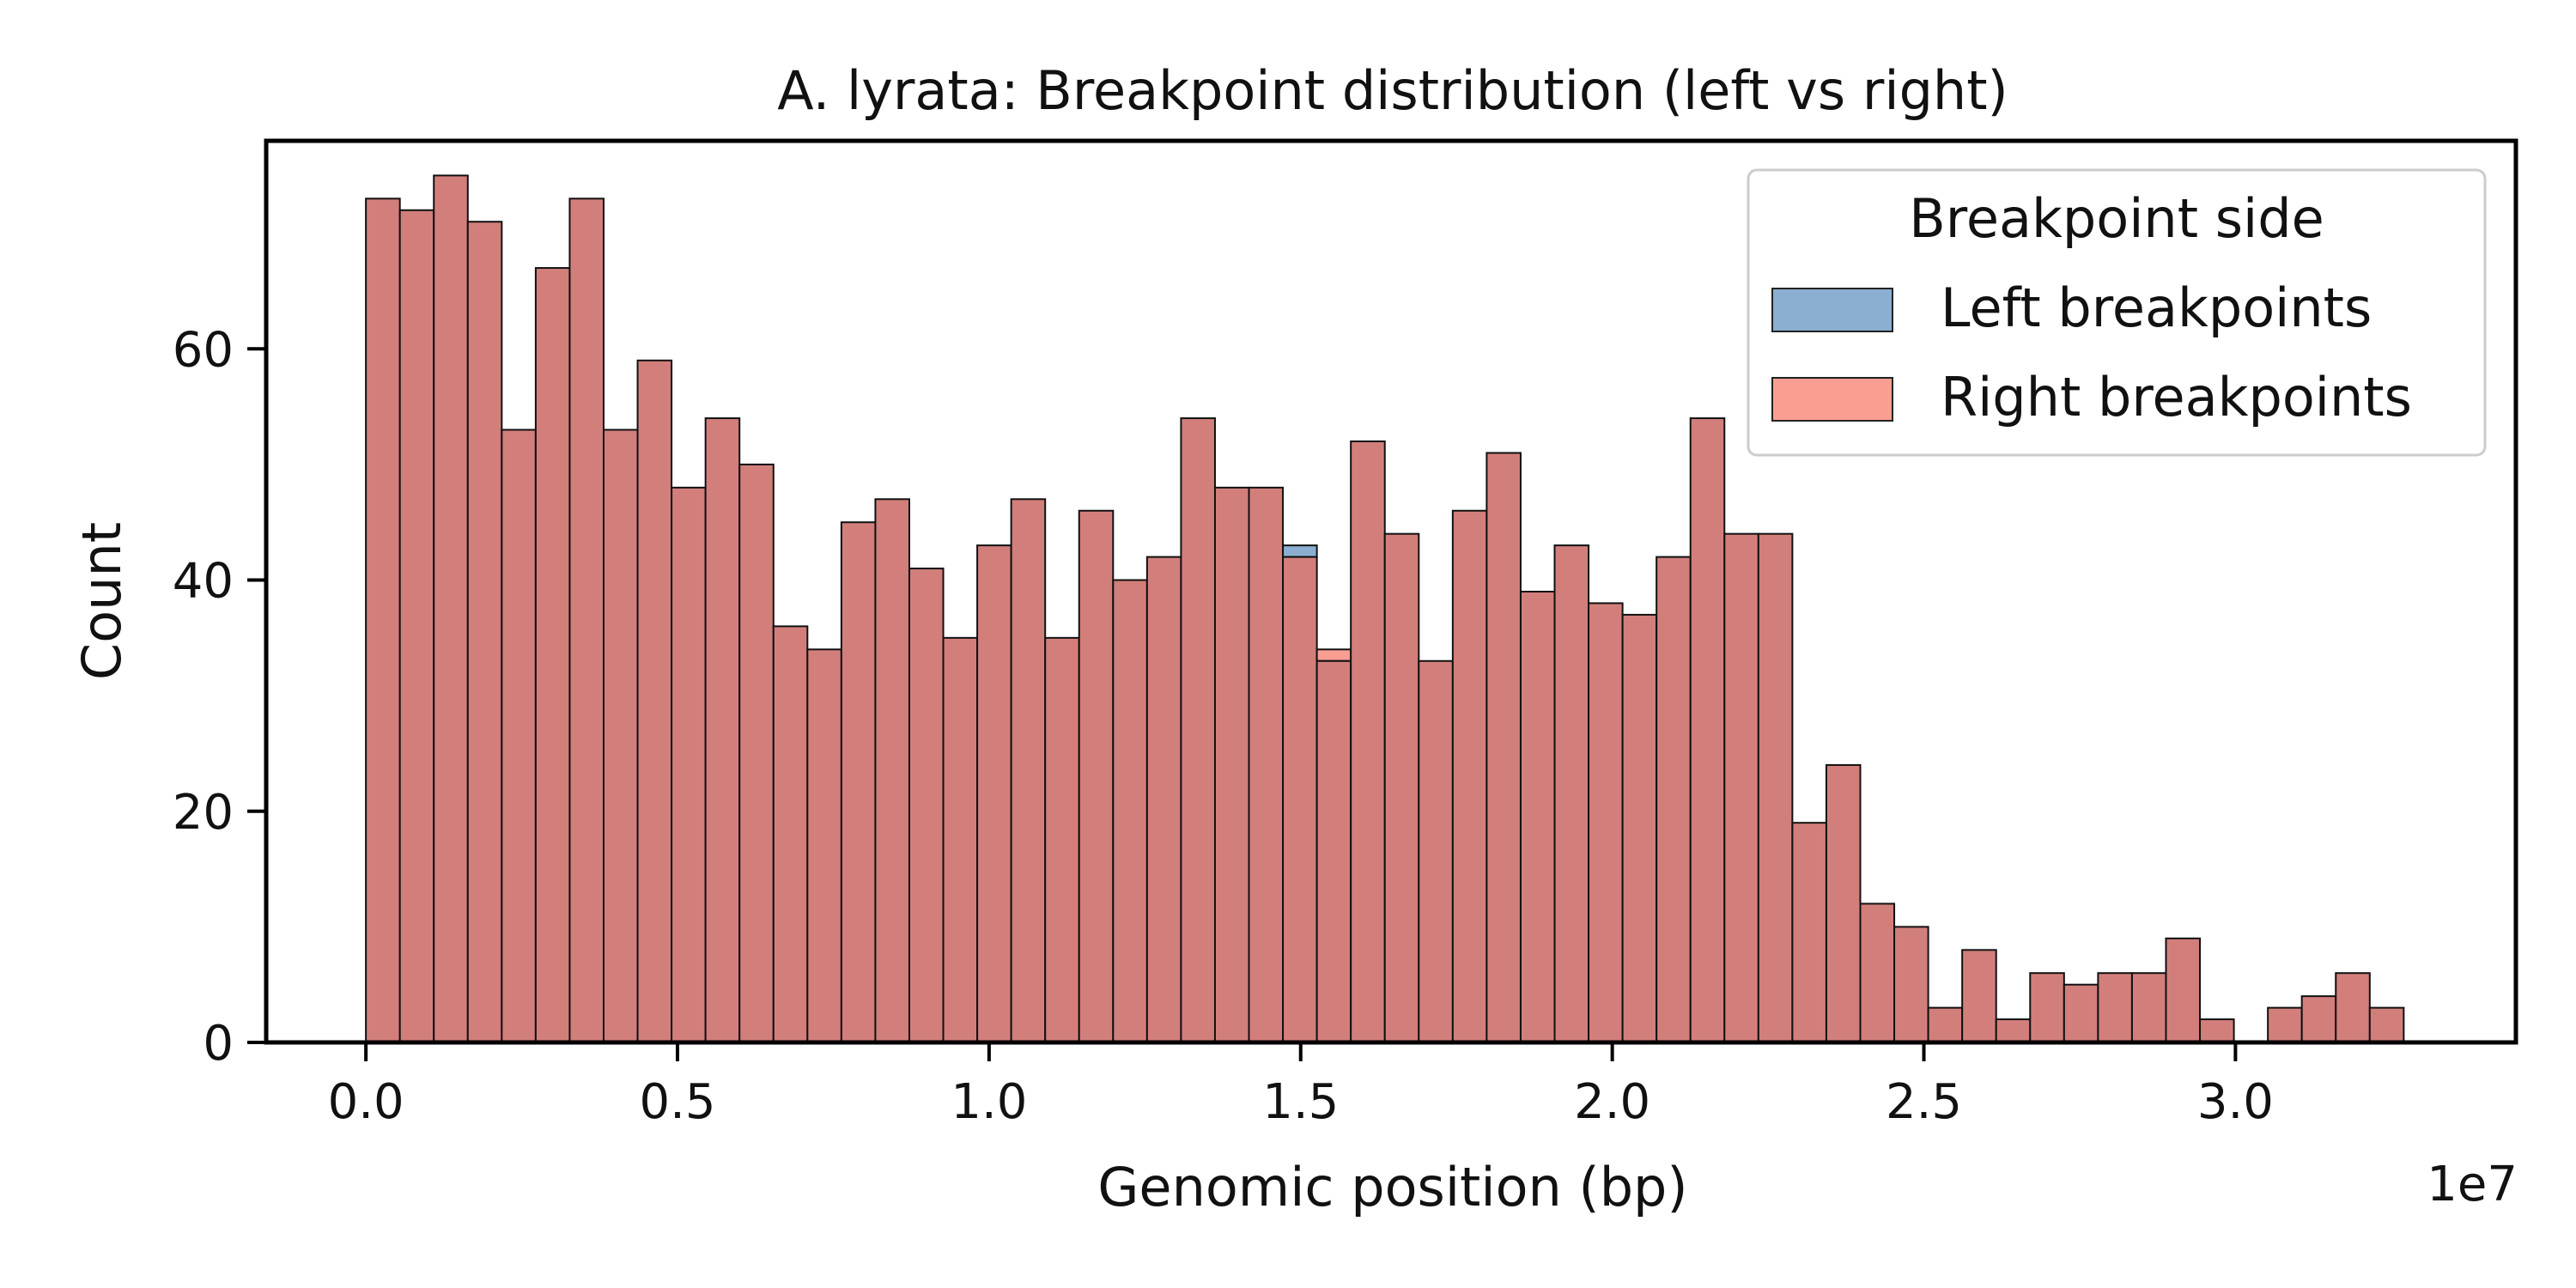 The image size is (2576, 1288). What do you see at coordinates (1301, 1102) in the screenshot?
I see `x-tick-label: 1.5` at bounding box center [1301, 1102].